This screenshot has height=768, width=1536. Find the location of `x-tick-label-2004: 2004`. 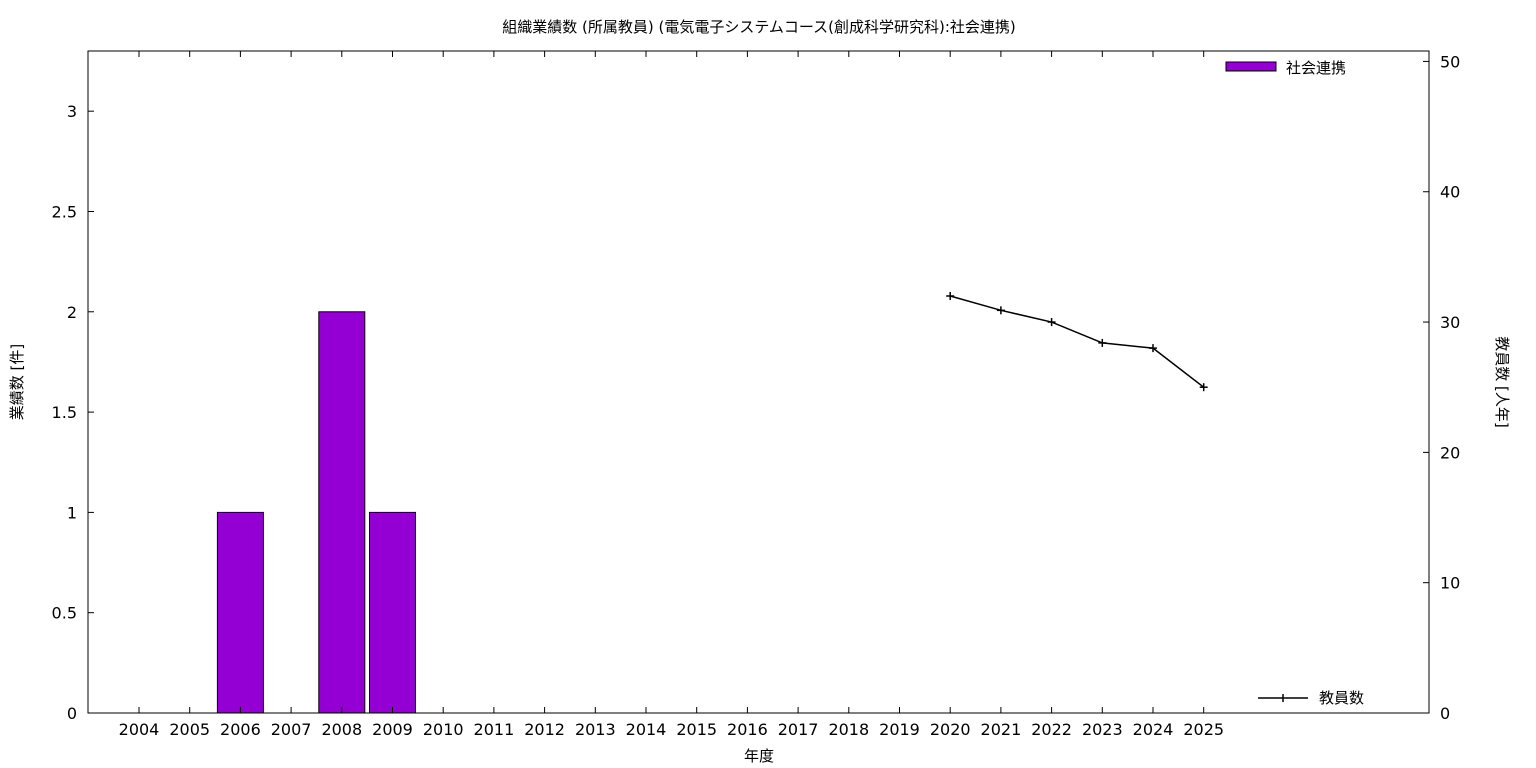

x-tick-label-2004: 2004 is located at coordinates (139, 729).